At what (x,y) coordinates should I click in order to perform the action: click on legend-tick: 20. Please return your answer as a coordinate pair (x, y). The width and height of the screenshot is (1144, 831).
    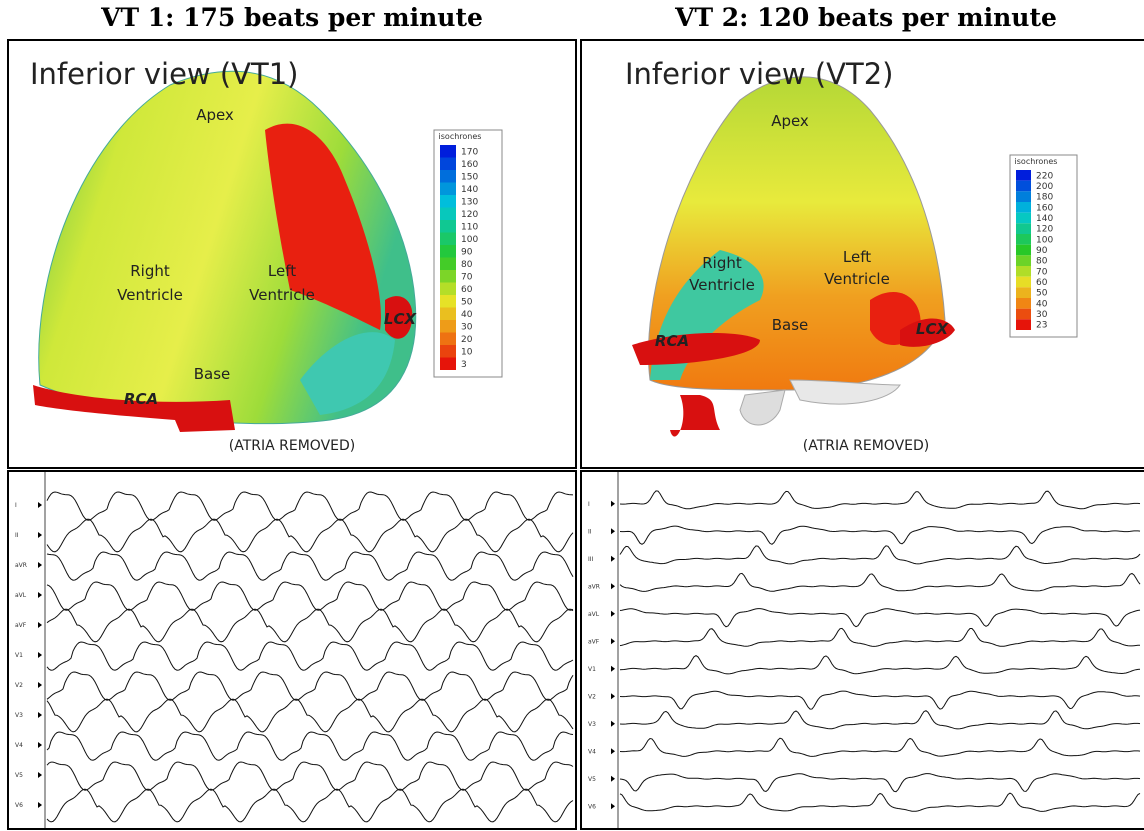
    Looking at the image, I should click on (467, 340).